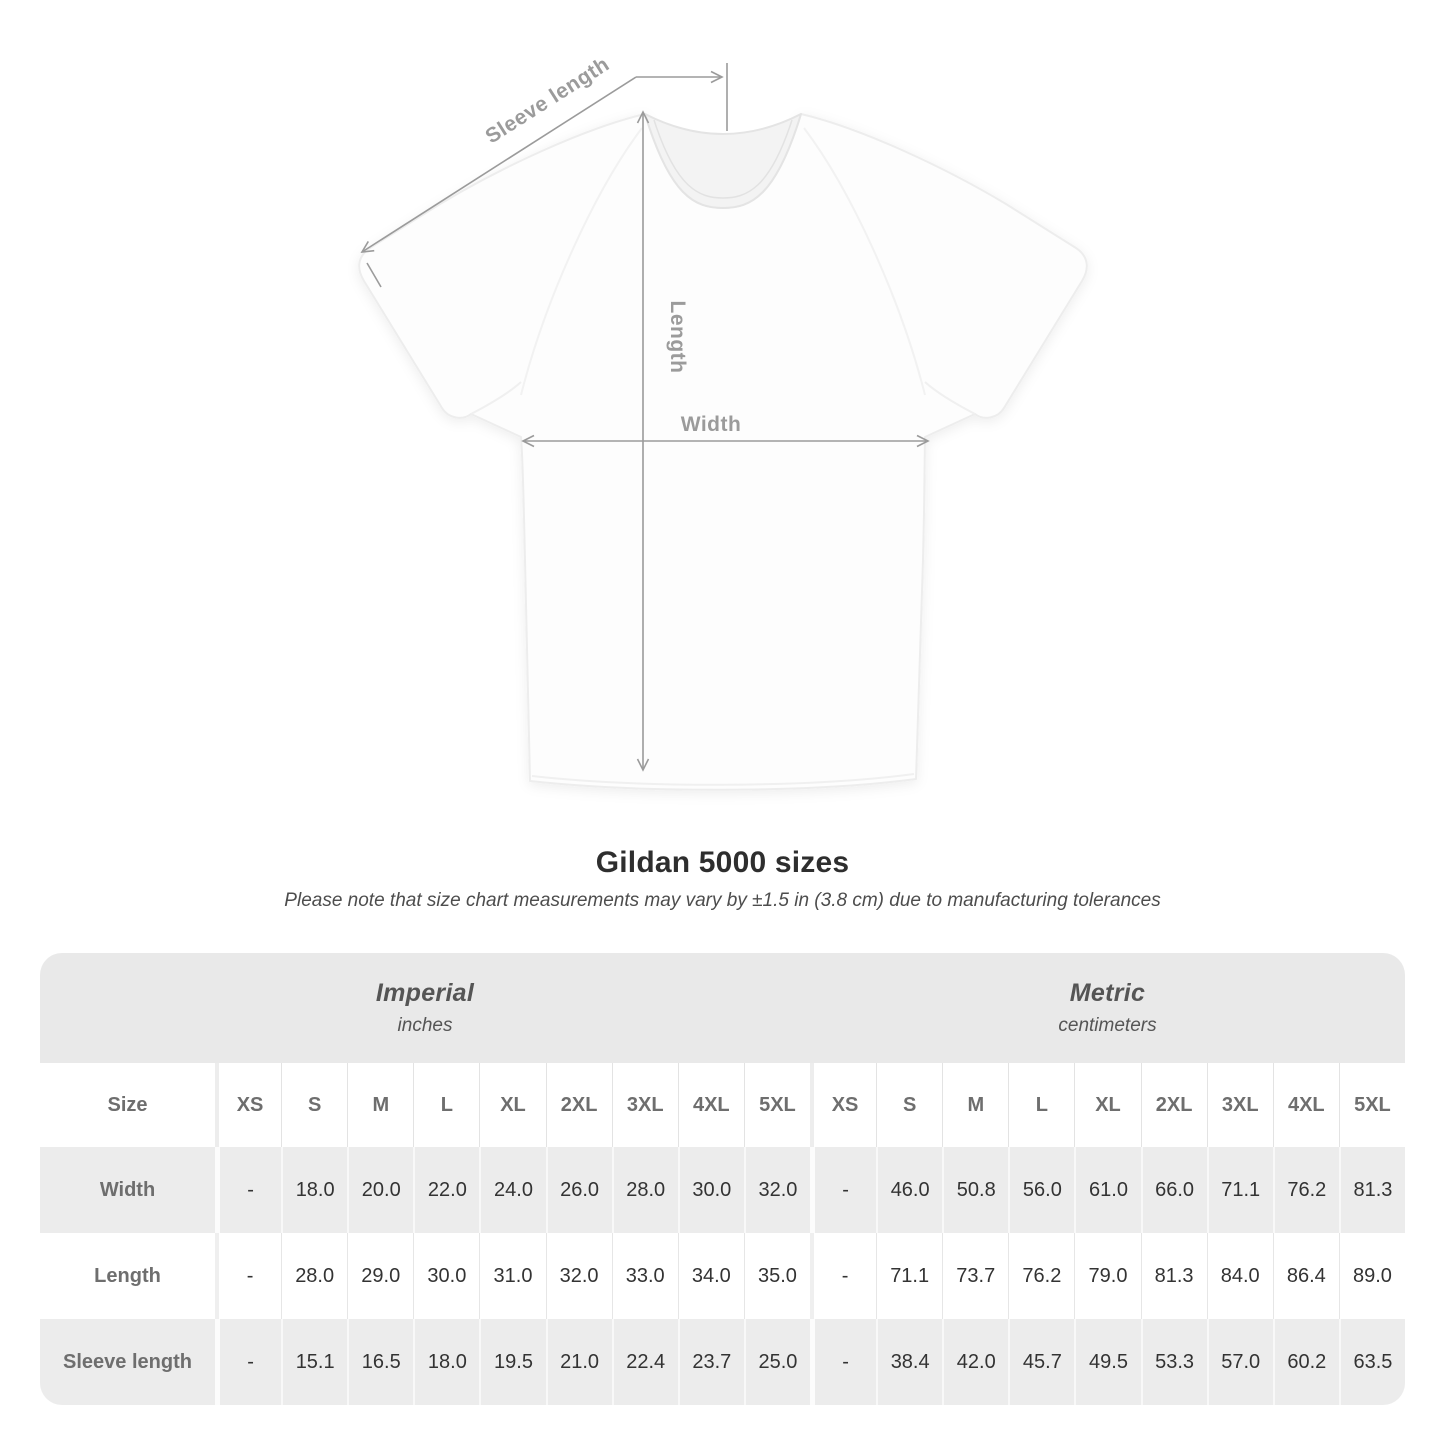 The height and width of the screenshot is (1445, 1445). Describe the element at coordinates (710, 1362) in the screenshot. I see `measurement-cell: 23.7` at that location.